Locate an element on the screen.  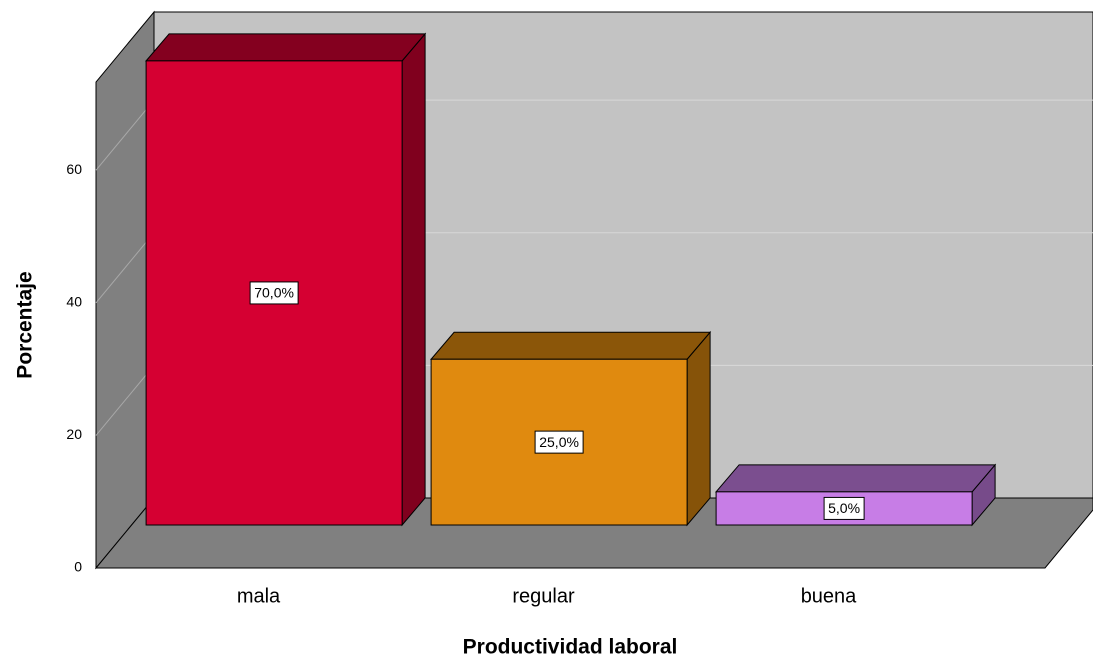
y-axis-title: Porcentaje is located at coordinates (25, 324).